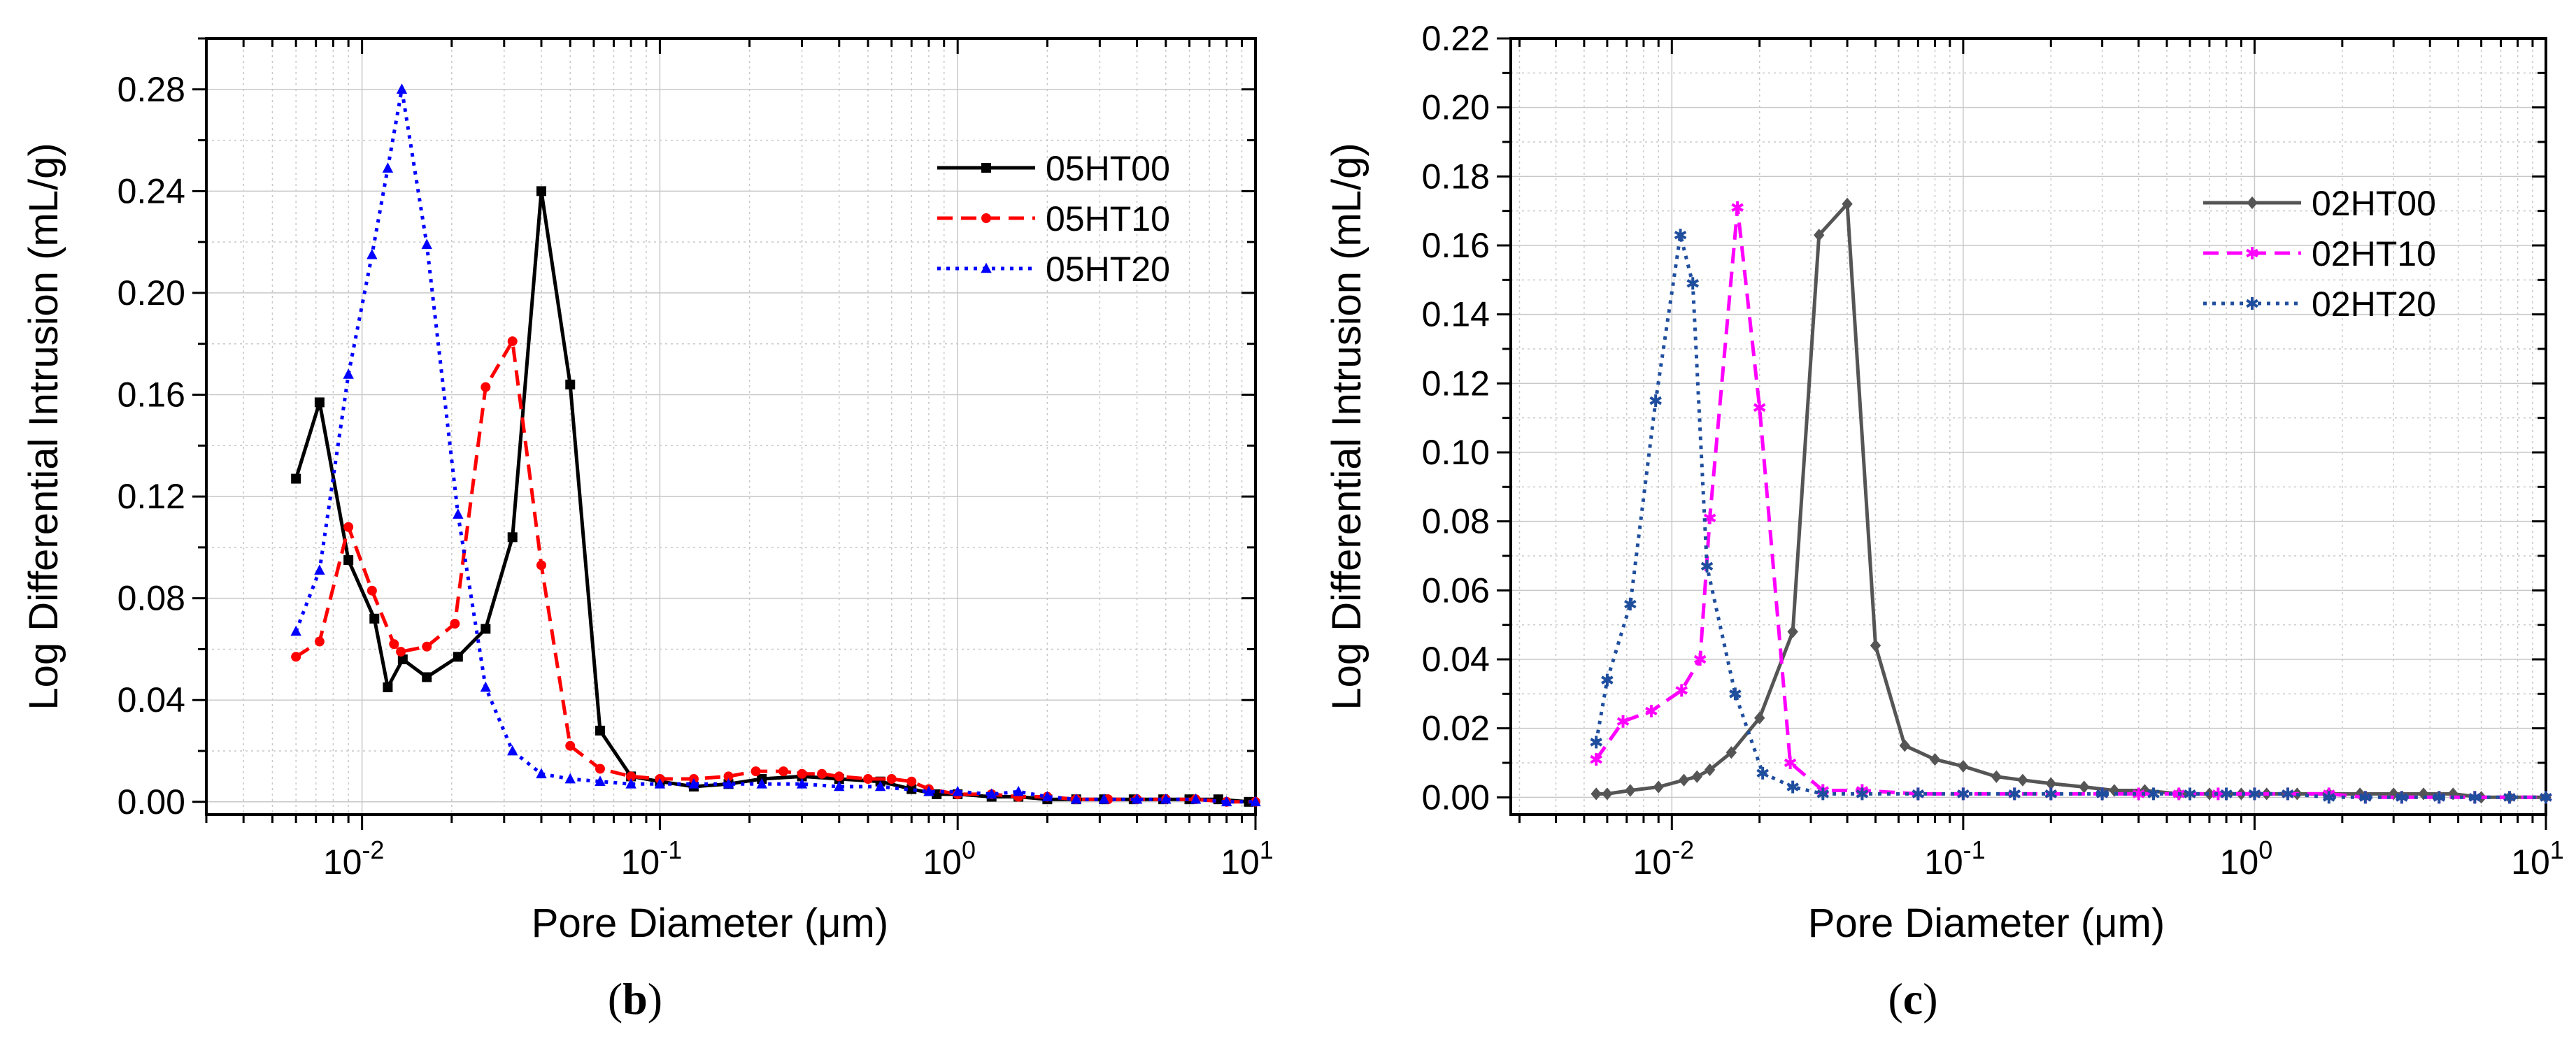  Describe the element at coordinates (949, 859) in the screenshot. I see `panel-b-x-tick-label: 10⁰` at that location.